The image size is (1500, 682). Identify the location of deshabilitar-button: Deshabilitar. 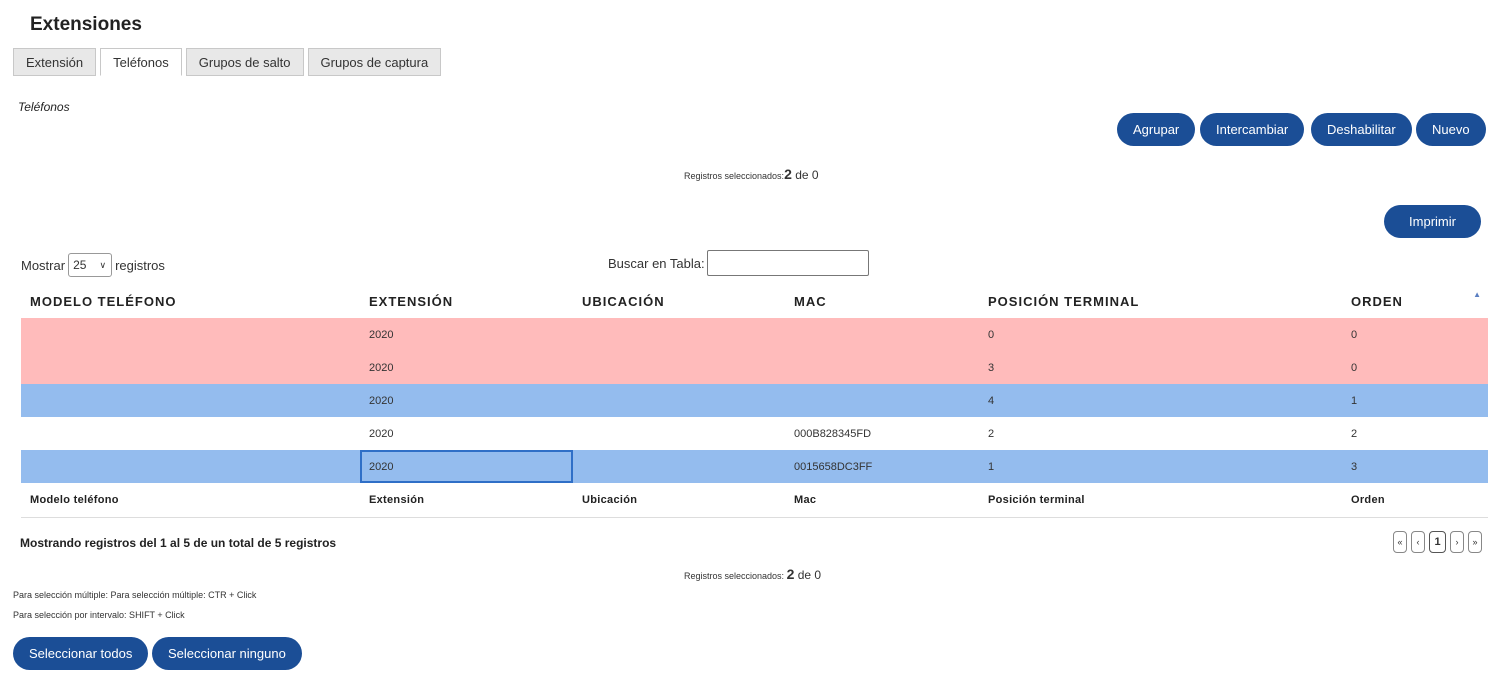
(1361, 129).